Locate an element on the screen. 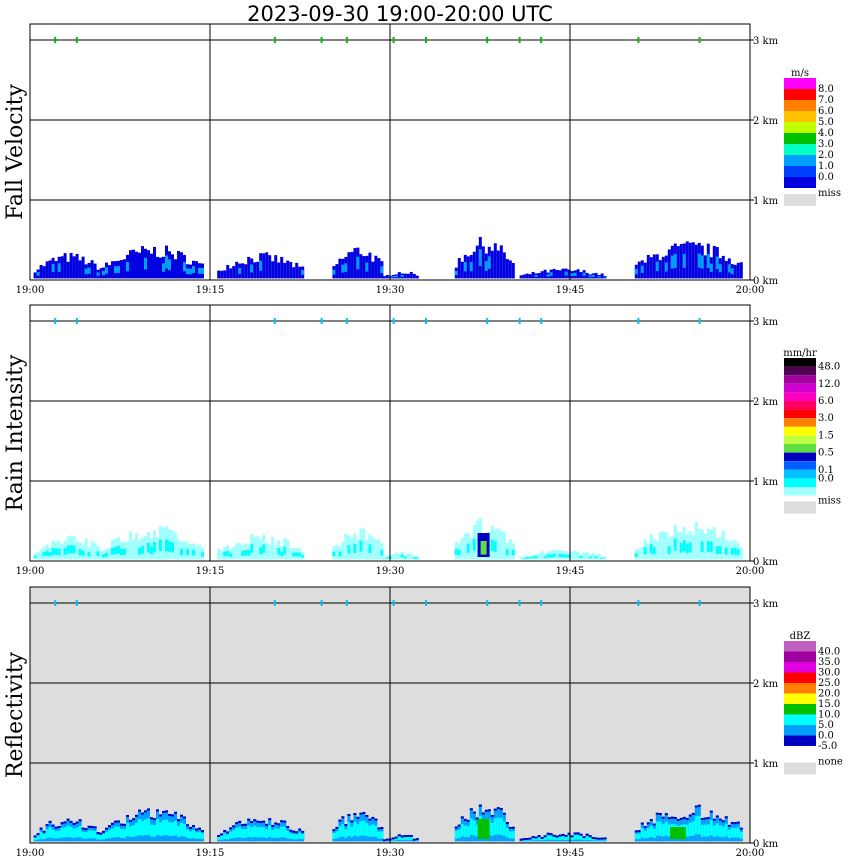 This screenshot has height=868, width=850. panel-title: Reflectivity is located at coordinates (15, 714).